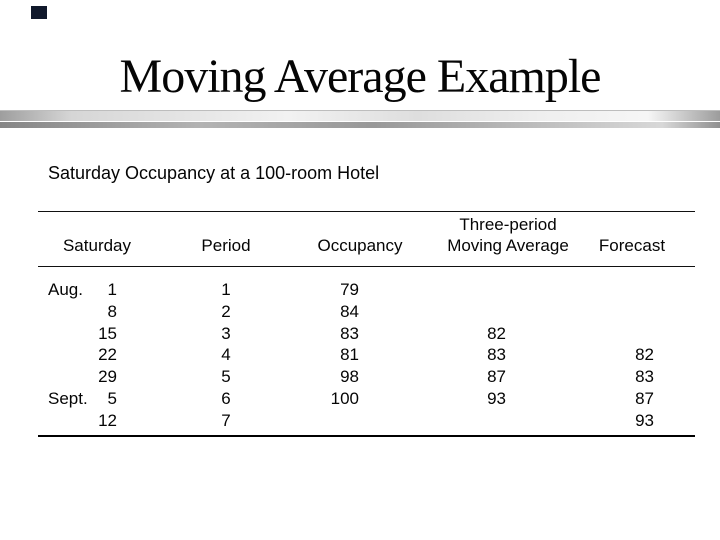 Image resolution: width=720 pixels, height=540 pixels. I want to click on table-cell-period: 2, so click(226, 311).